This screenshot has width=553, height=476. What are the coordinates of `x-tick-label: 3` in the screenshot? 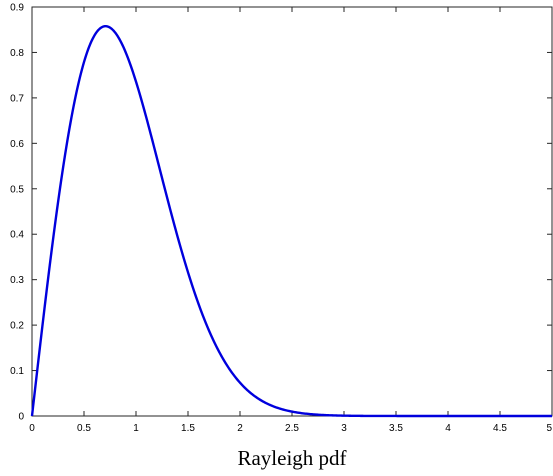 It's located at (344, 428).